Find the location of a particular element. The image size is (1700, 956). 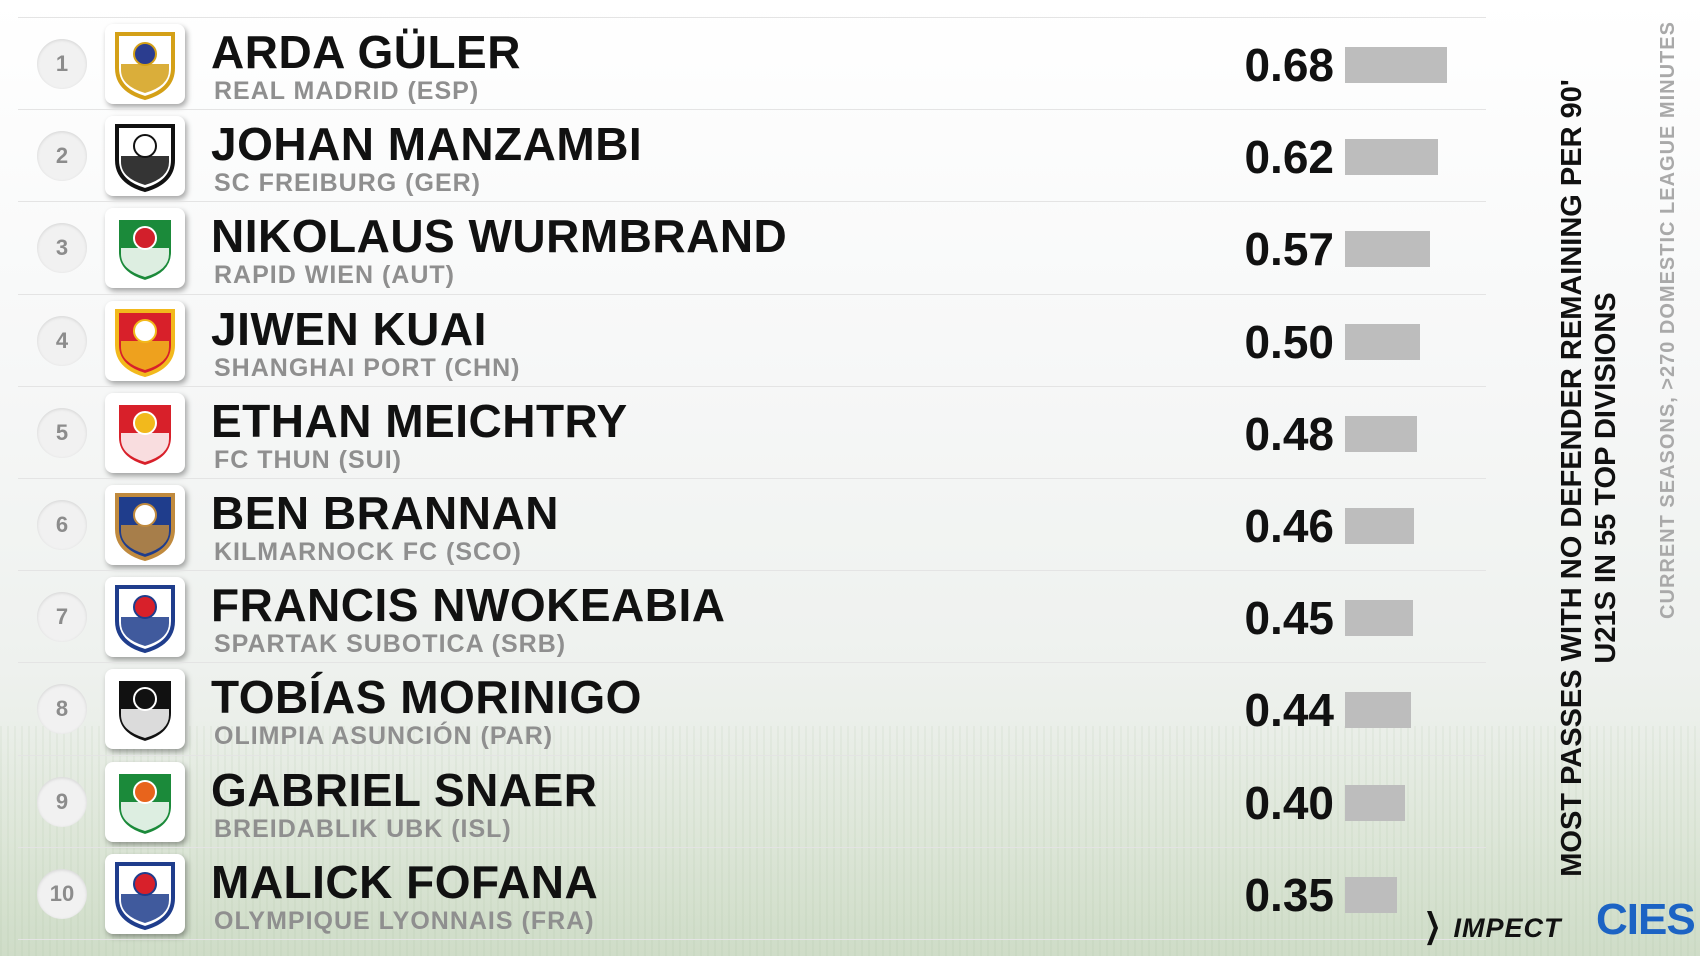

table-row: 9 GABRIEL SNAER BREIDABLIK UBK (ISL) 0.40 is located at coordinates (752, 802).